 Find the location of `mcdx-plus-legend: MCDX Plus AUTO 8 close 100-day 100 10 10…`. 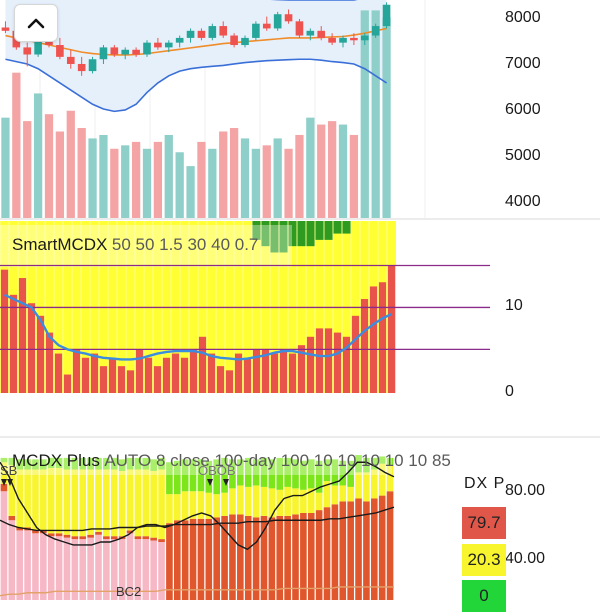

mcdx-plus-legend: MCDX Plus AUTO 8 close 100-day 100 10 10… is located at coordinates (231, 461).